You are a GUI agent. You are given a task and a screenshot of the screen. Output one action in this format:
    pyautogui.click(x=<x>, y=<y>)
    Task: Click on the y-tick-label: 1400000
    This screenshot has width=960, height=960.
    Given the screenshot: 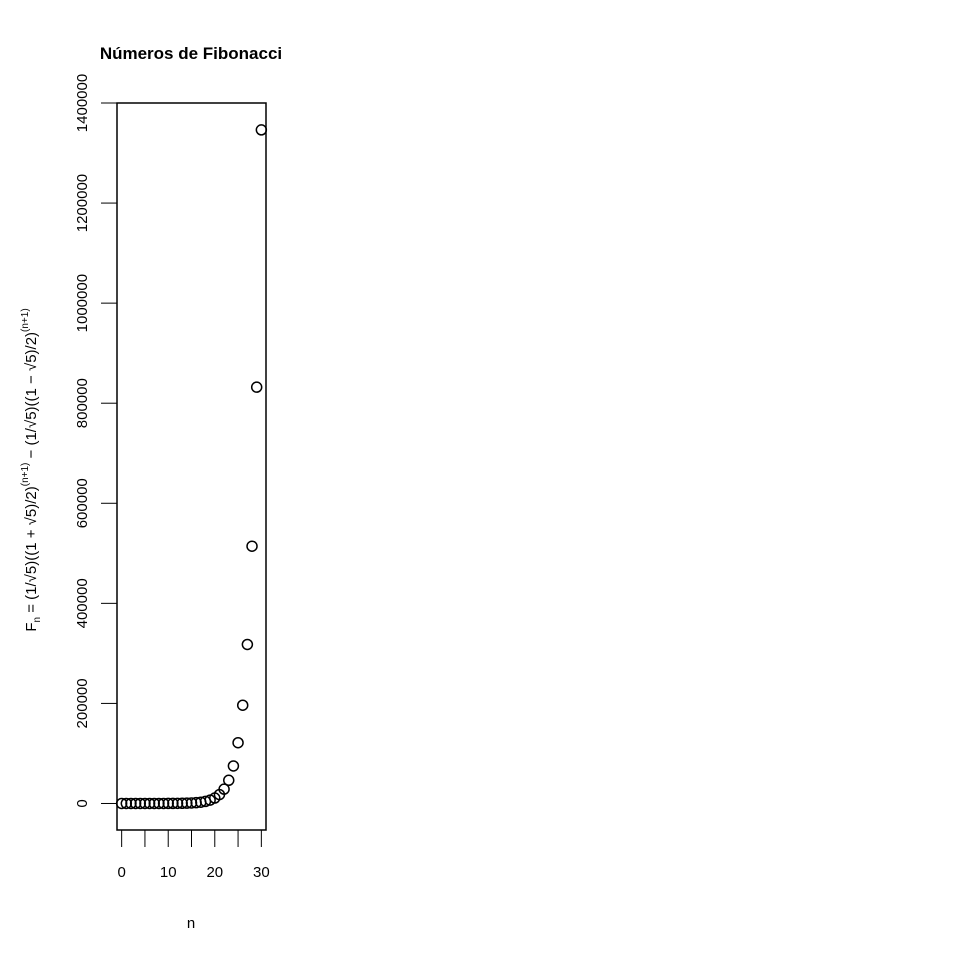 What is the action you would take?
    pyautogui.click(x=82, y=103)
    